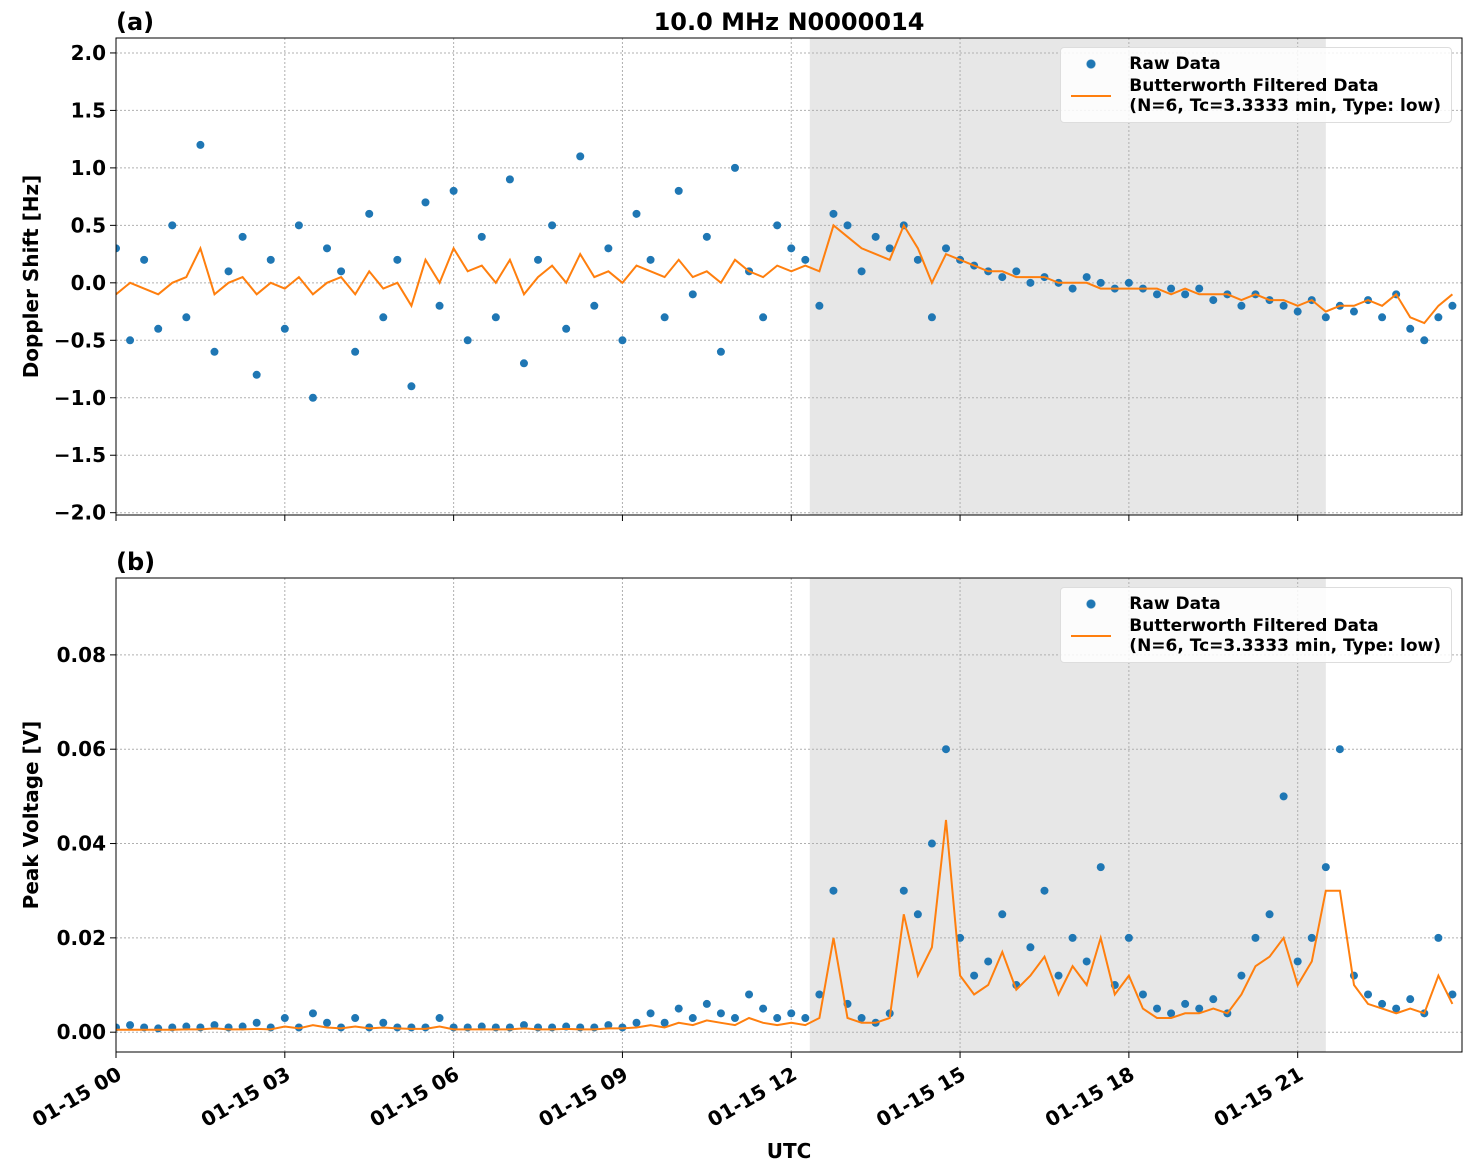 The width and height of the screenshot is (1472, 1172). Describe the element at coordinates (789, 22) in the screenshot. I see `chart-title: 10.0 MHz N0000014` at that location.